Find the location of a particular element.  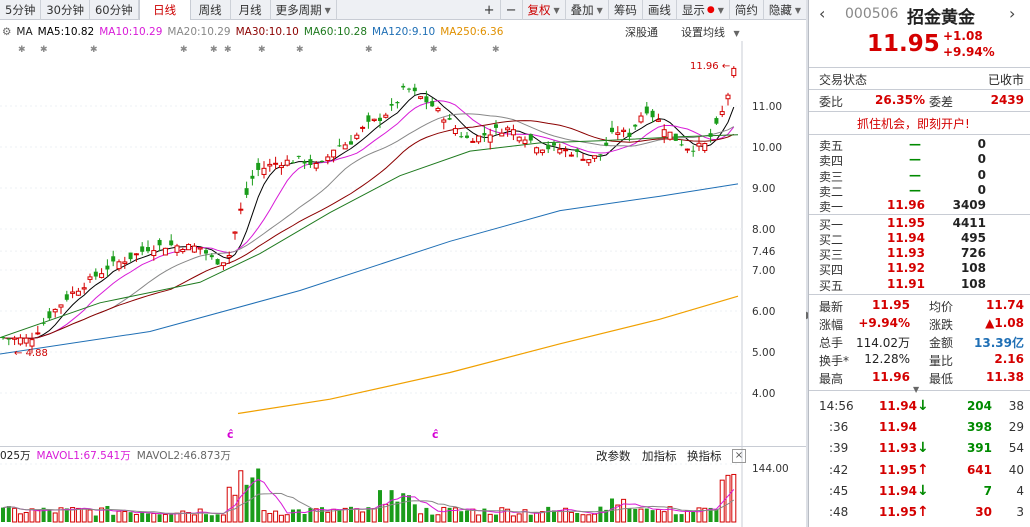

display-dropdown: 显示 ● ▼ is located at coordinates (703, 10).